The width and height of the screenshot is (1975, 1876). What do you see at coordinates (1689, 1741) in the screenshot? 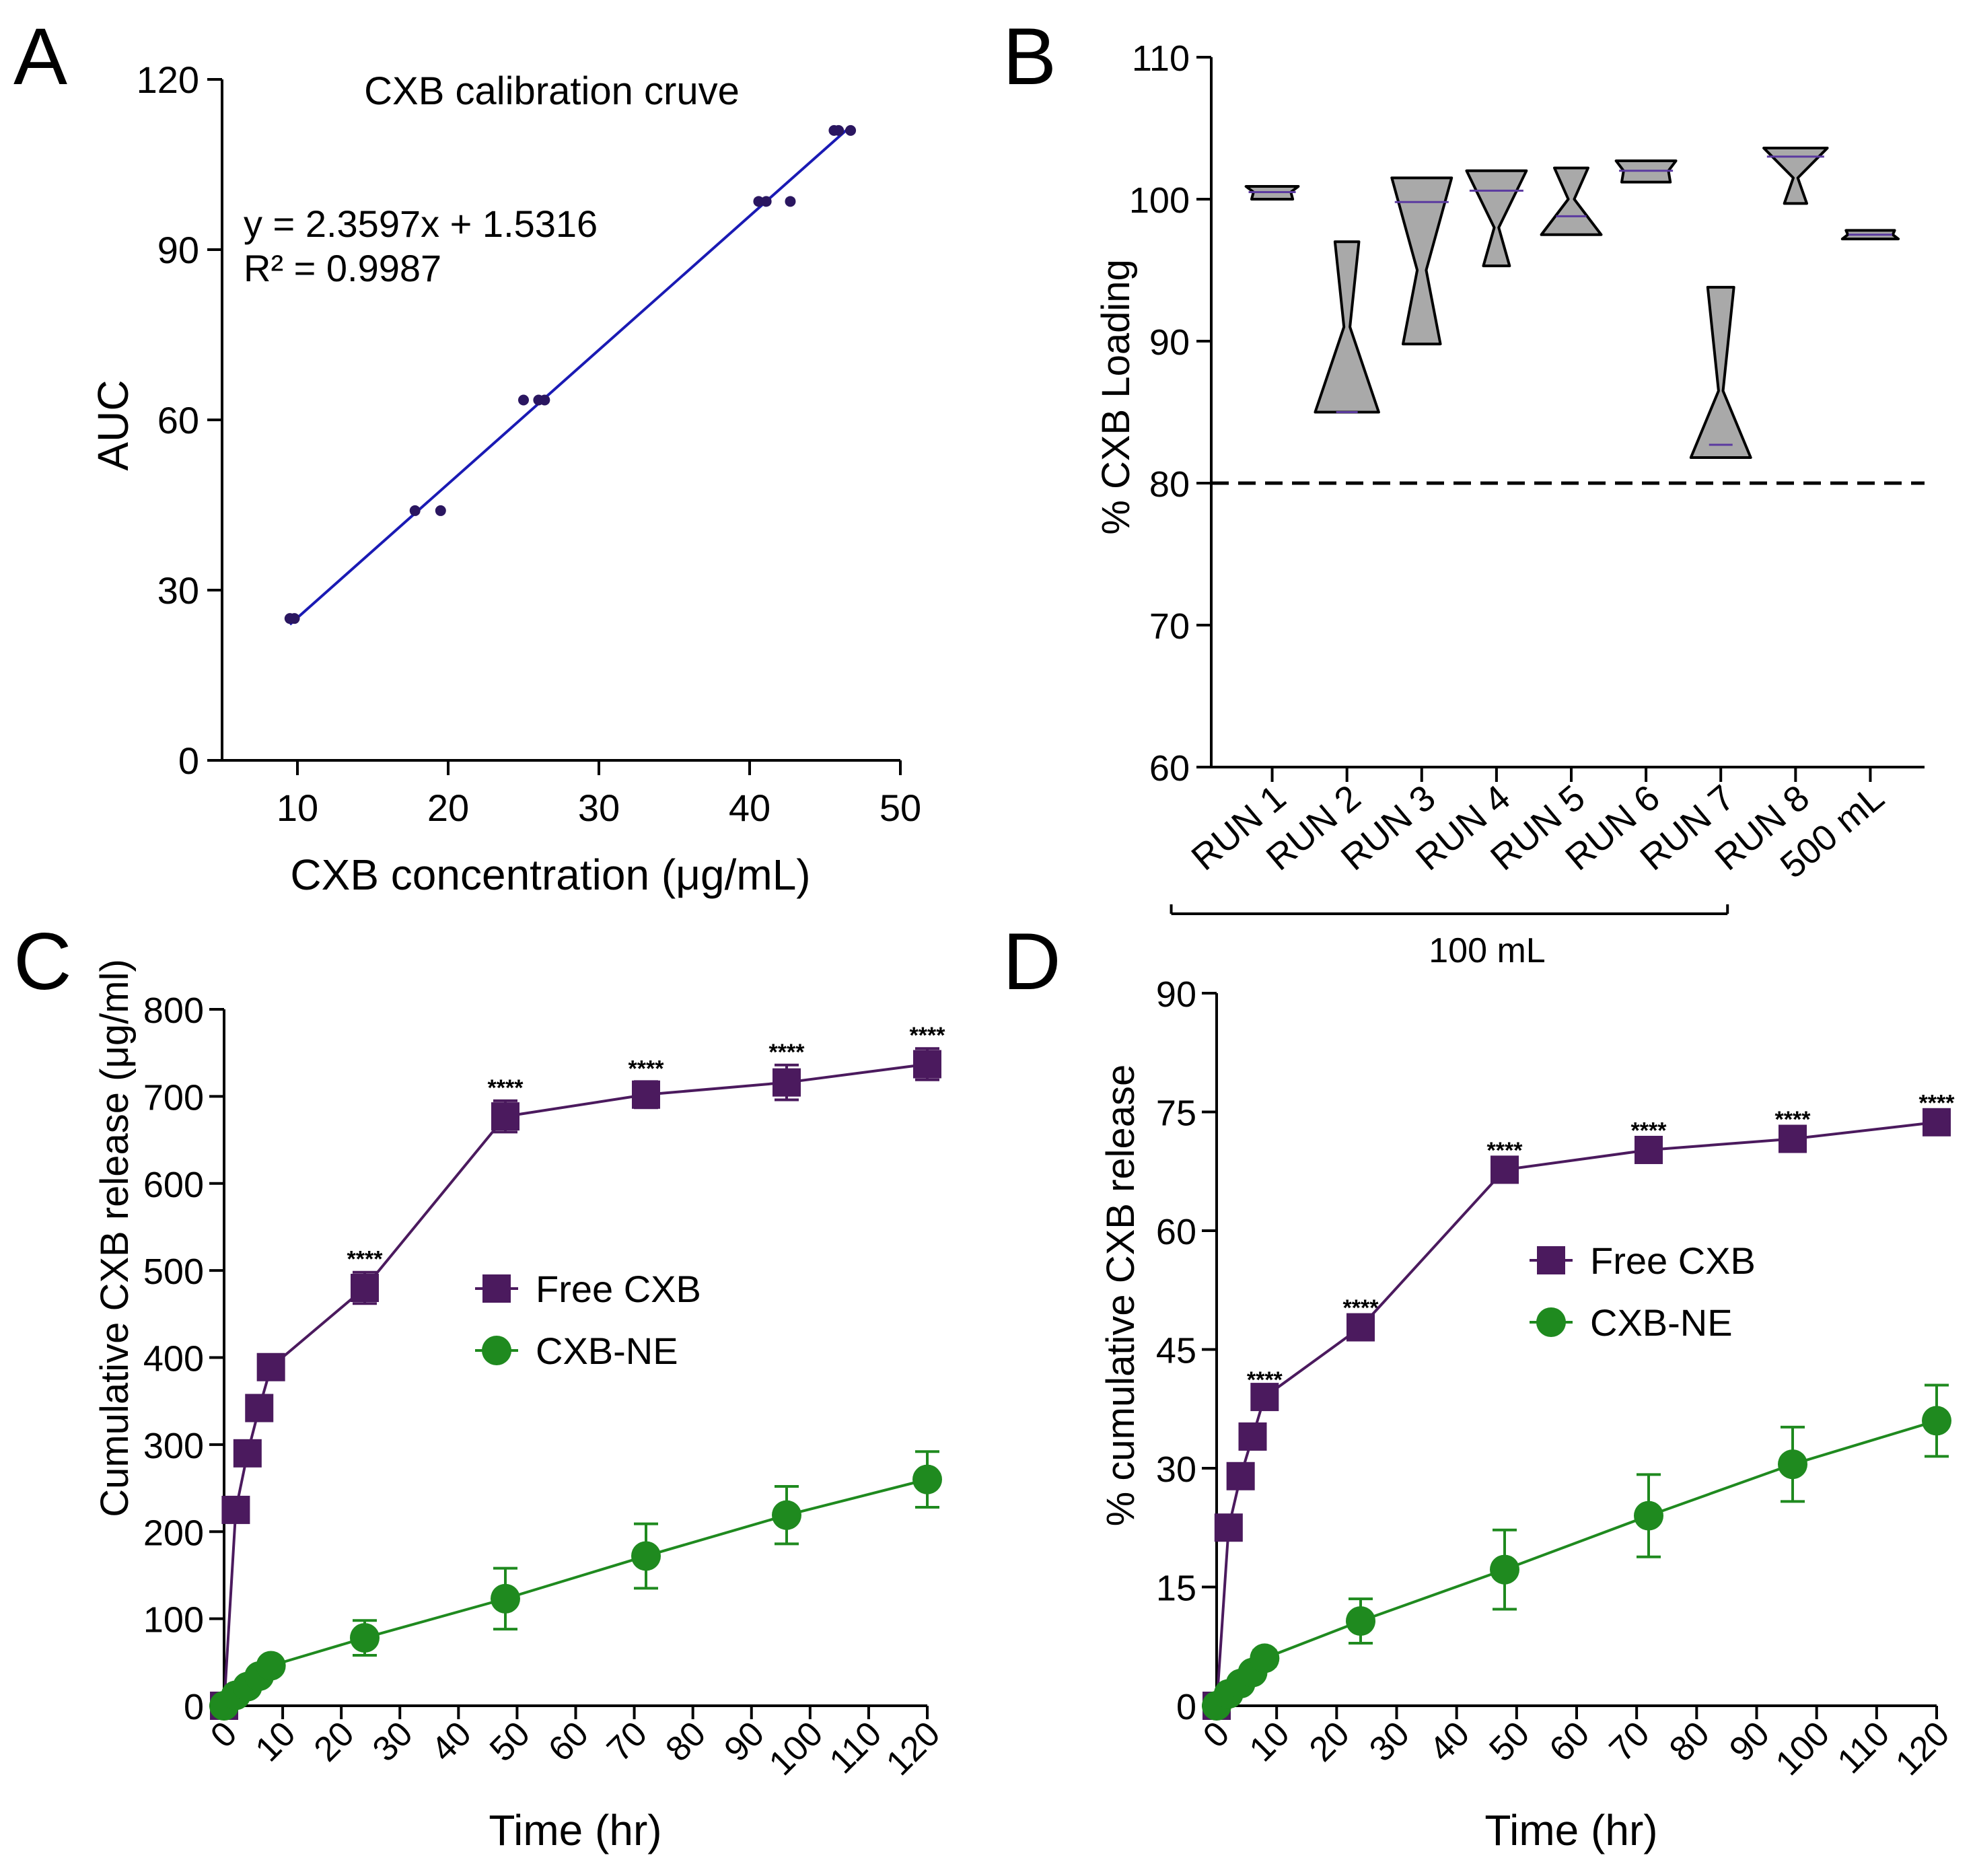
I see `x-tick-label: 80` at bounding box center [1689, 1741].